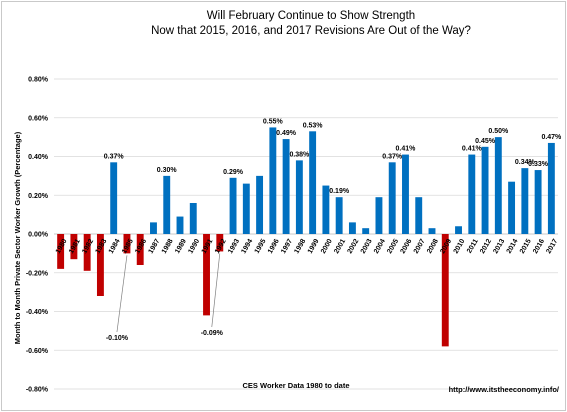  Describe the element at coordinates (114, 198) in the screenshot. I see `bar-1984` at that location.